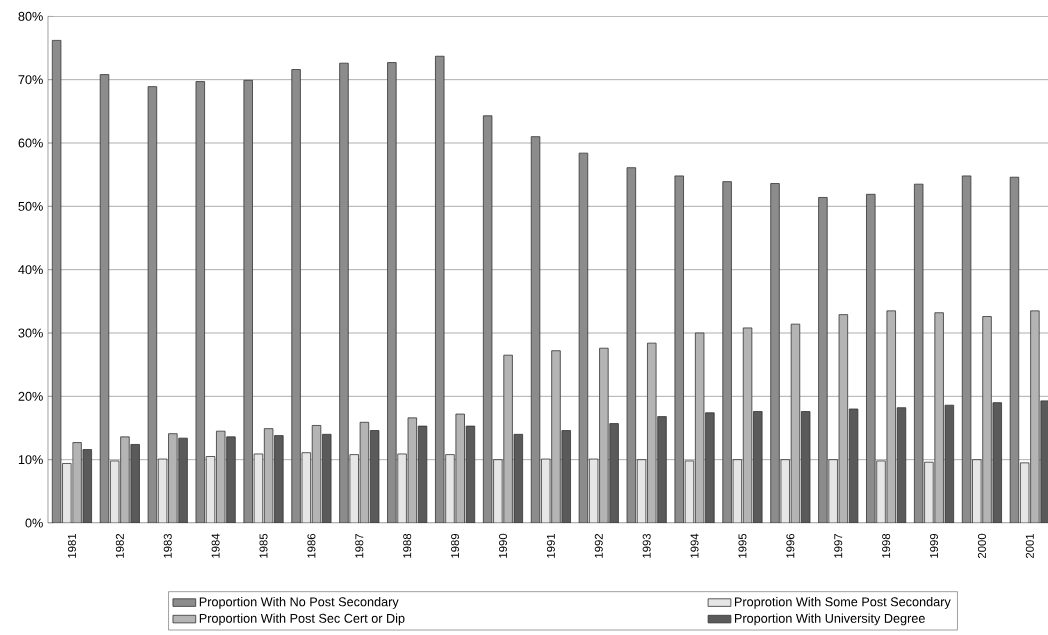 The image size is (1048, 635). Describe the element at coordinates (502, 545) in the screenshot. I see `x-tick-label: 1990` at that location.